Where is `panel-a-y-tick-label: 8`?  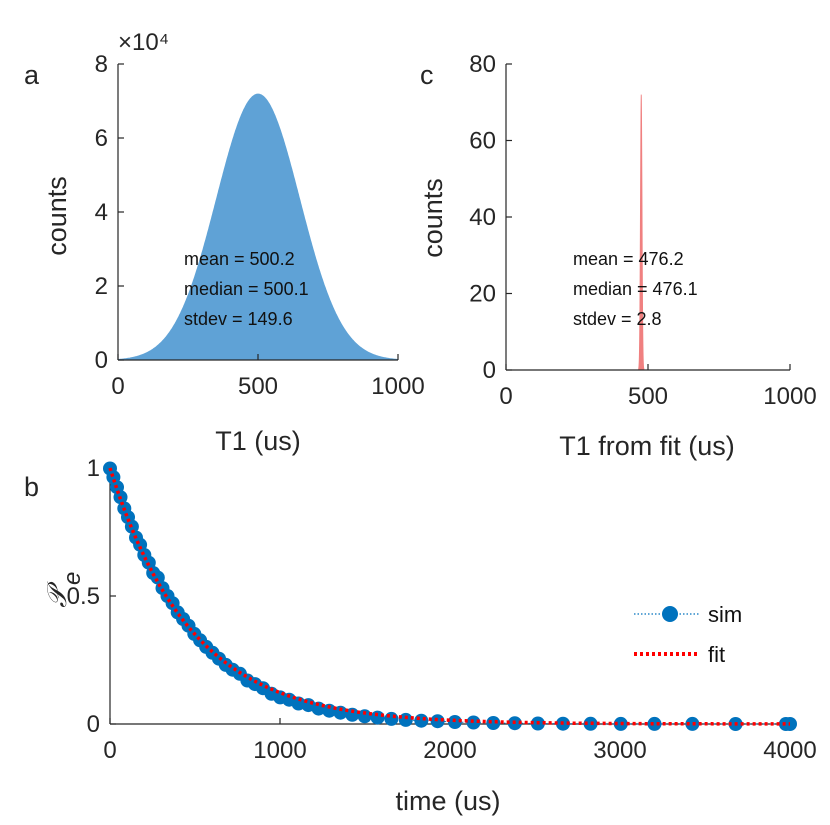 panel-a-y-tick-label: 8 is located at coordinates (101, 64).